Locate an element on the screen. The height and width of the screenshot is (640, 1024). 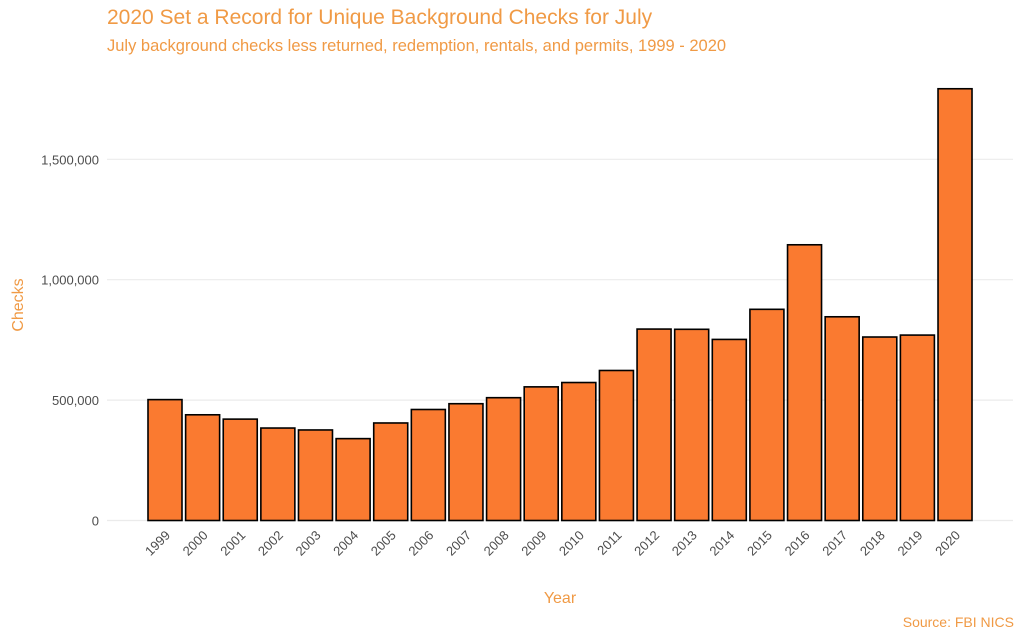
x-tick-label: 2000 is located at coordinates (195, 543).